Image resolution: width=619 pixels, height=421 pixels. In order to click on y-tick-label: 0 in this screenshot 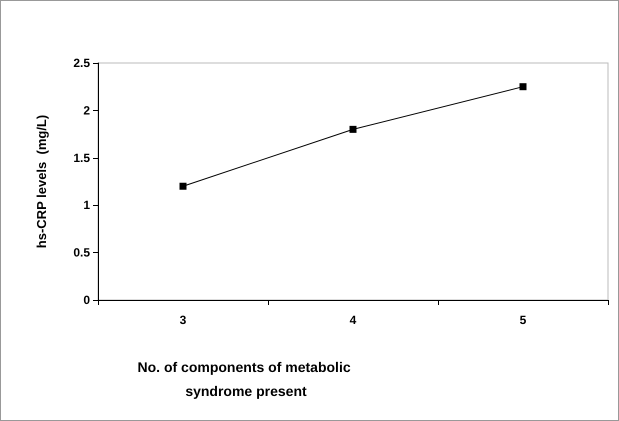, I will do `click(86, 300)`.